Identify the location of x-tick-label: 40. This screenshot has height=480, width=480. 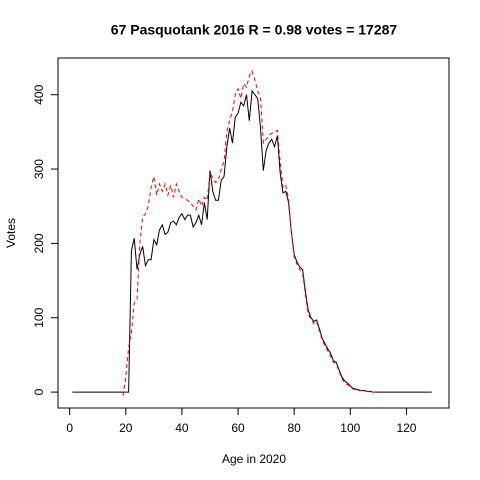
(182, 428).